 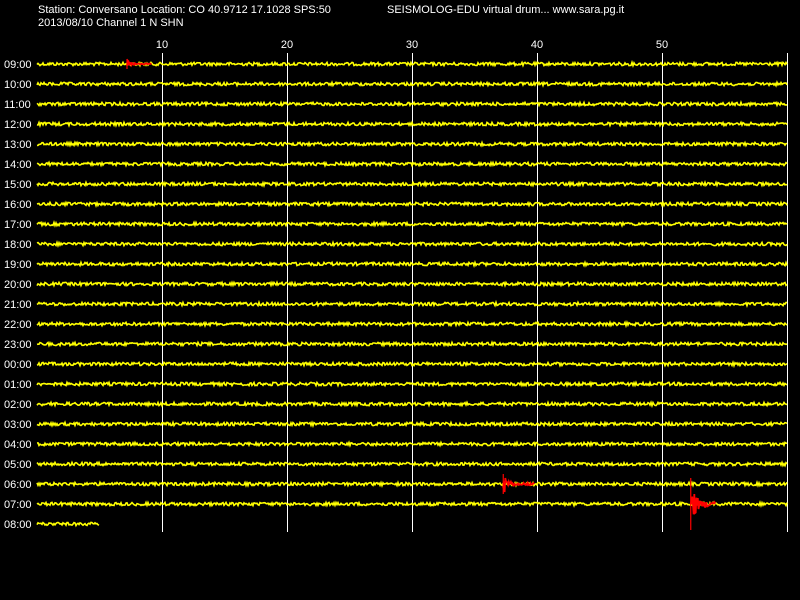 What do you see at coordinates (662, 45) in the screenshot?
I see `minute-tick-50: 50` at bounding box center [662, 45].